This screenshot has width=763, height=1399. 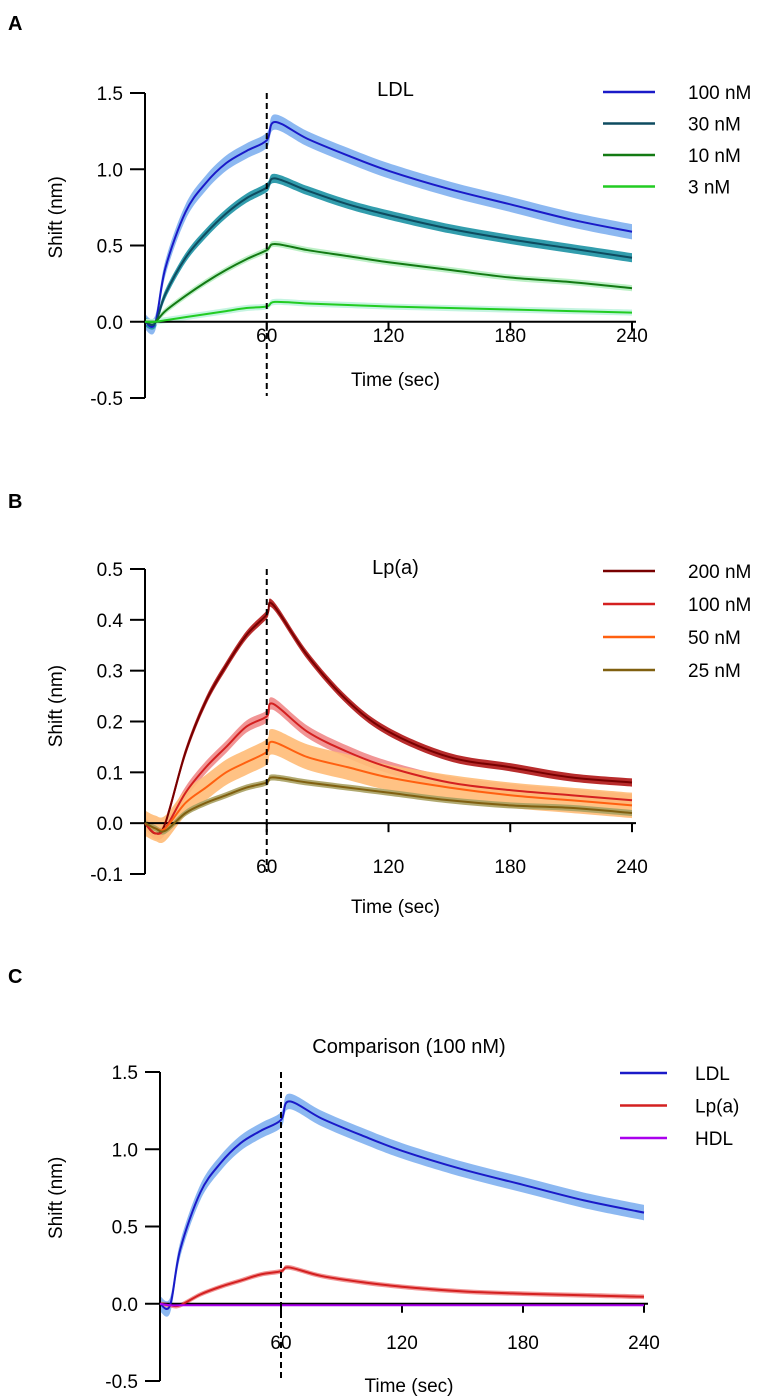 I want to click on legend-label: 30 nM, so click(x=714, y=125).